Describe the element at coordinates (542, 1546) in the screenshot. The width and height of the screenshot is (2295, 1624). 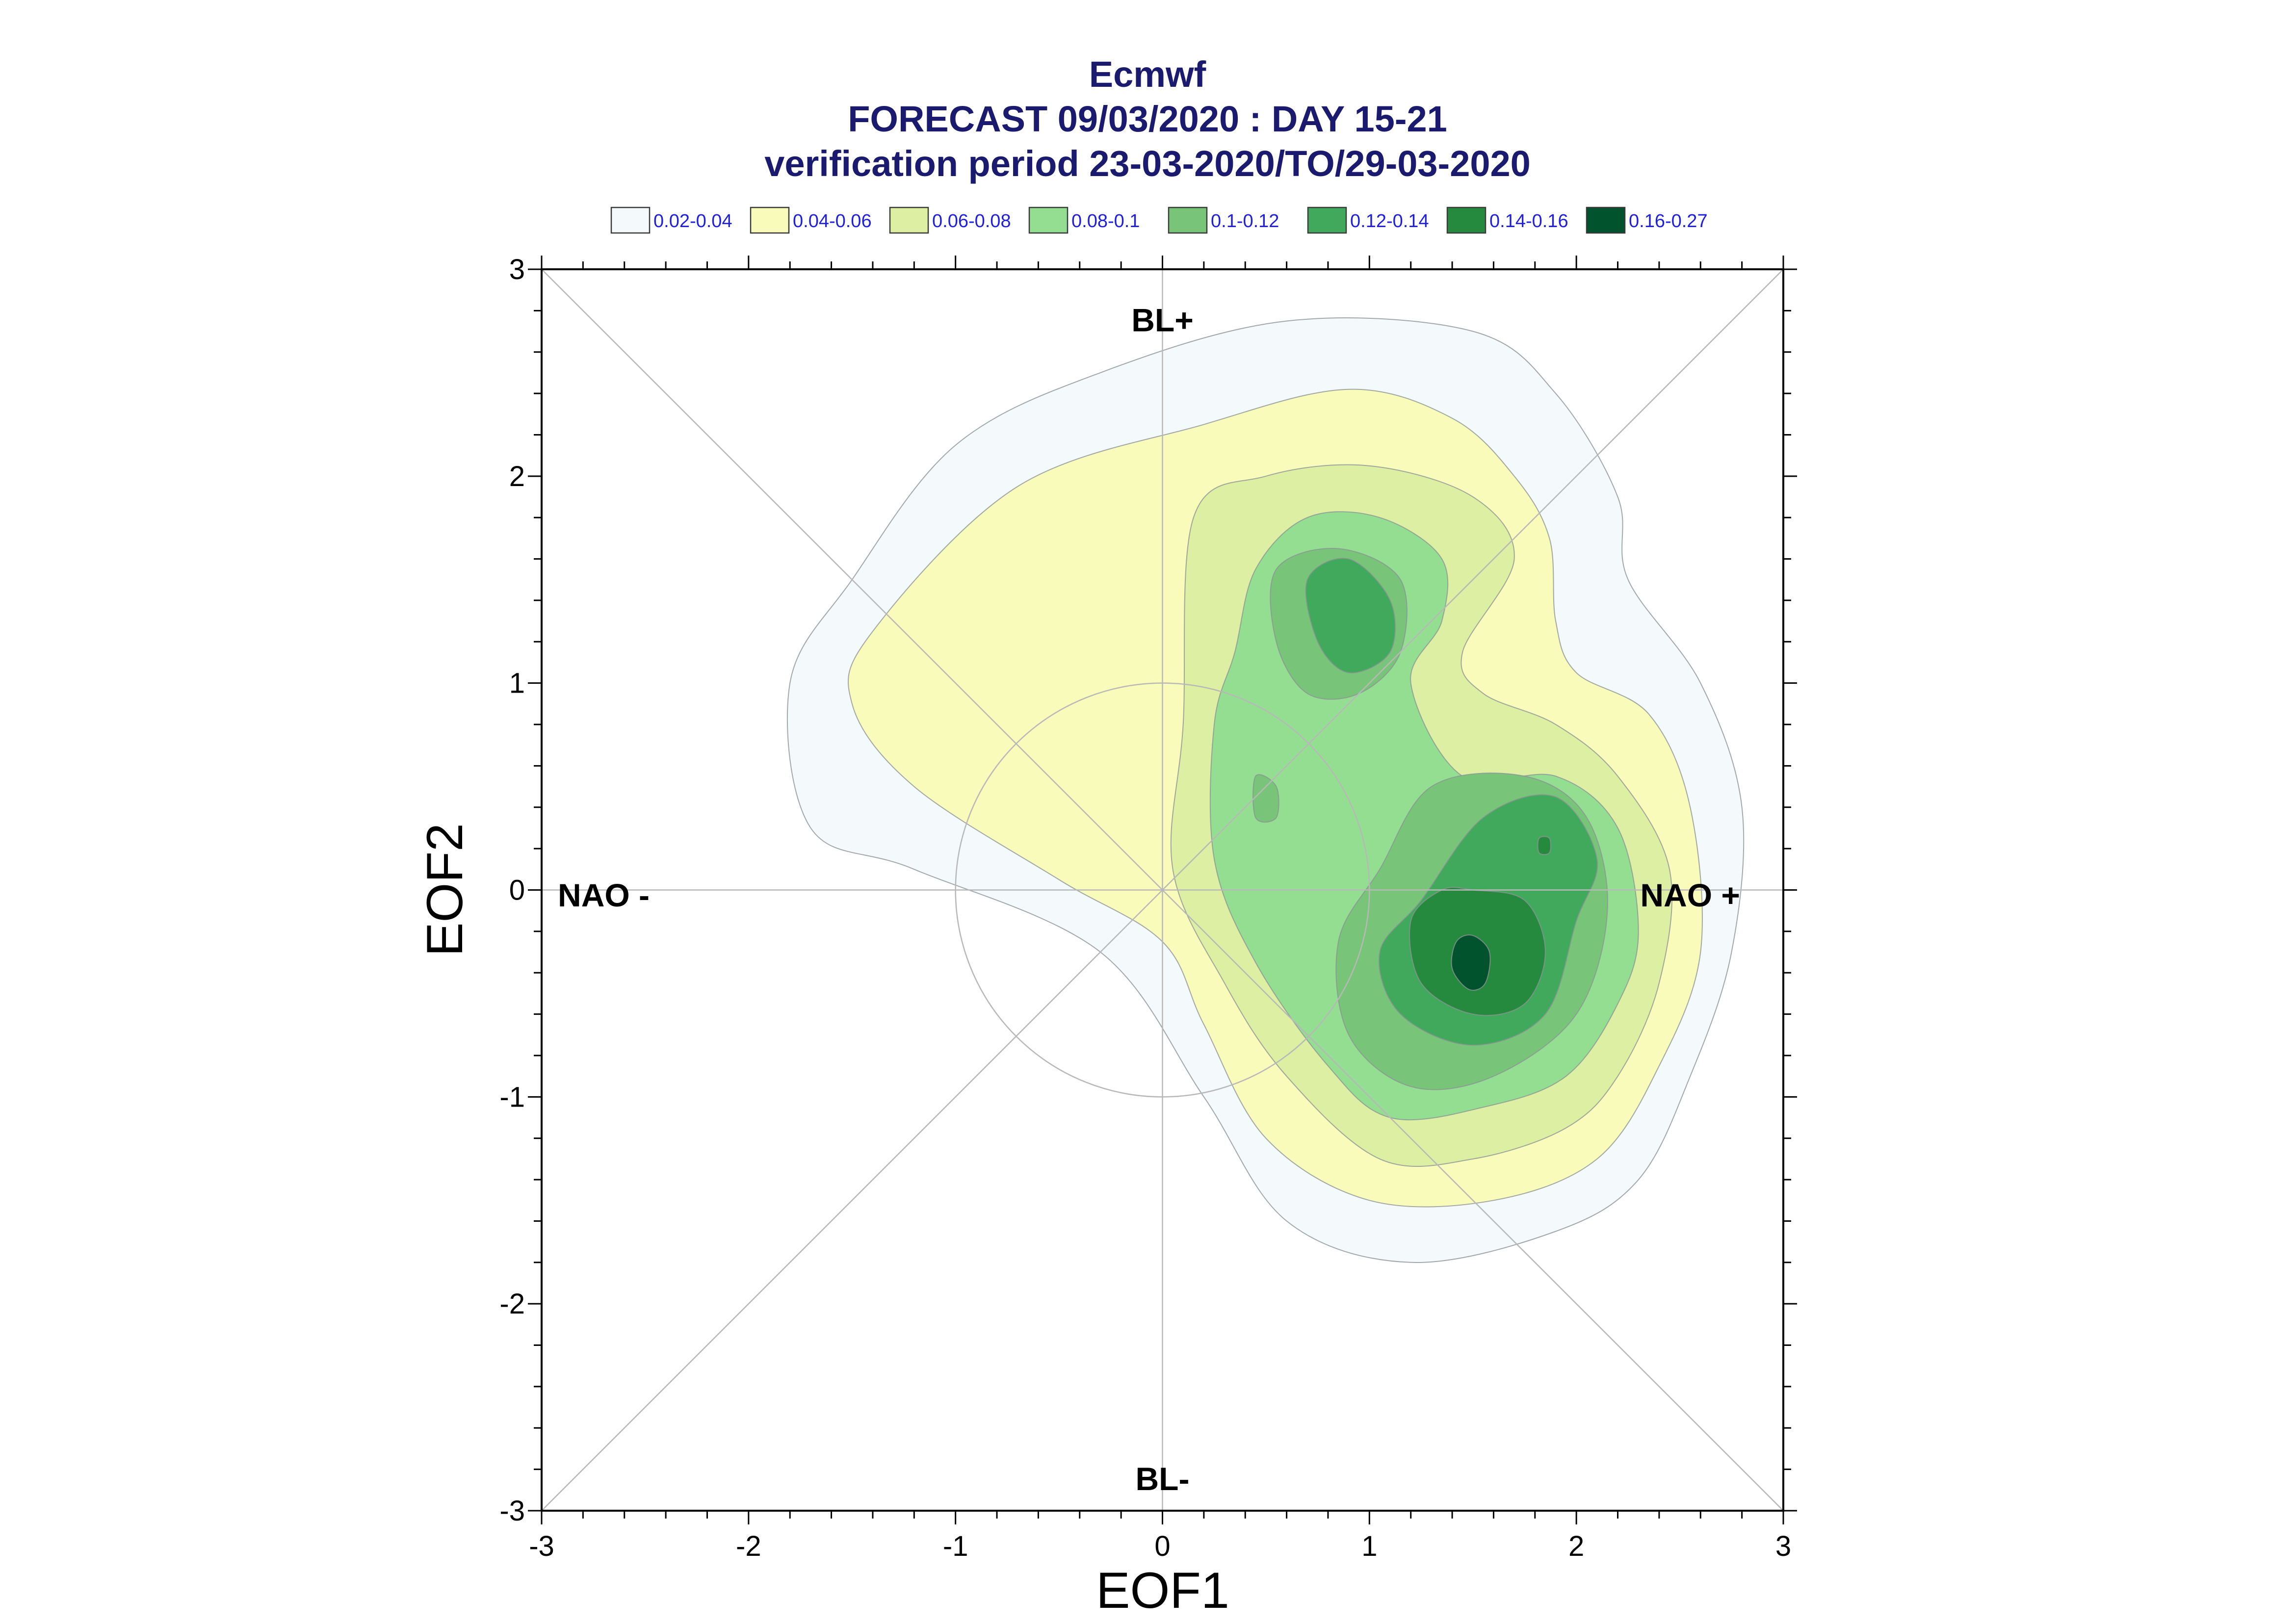
I see `x-tick-label: -3` at that location.